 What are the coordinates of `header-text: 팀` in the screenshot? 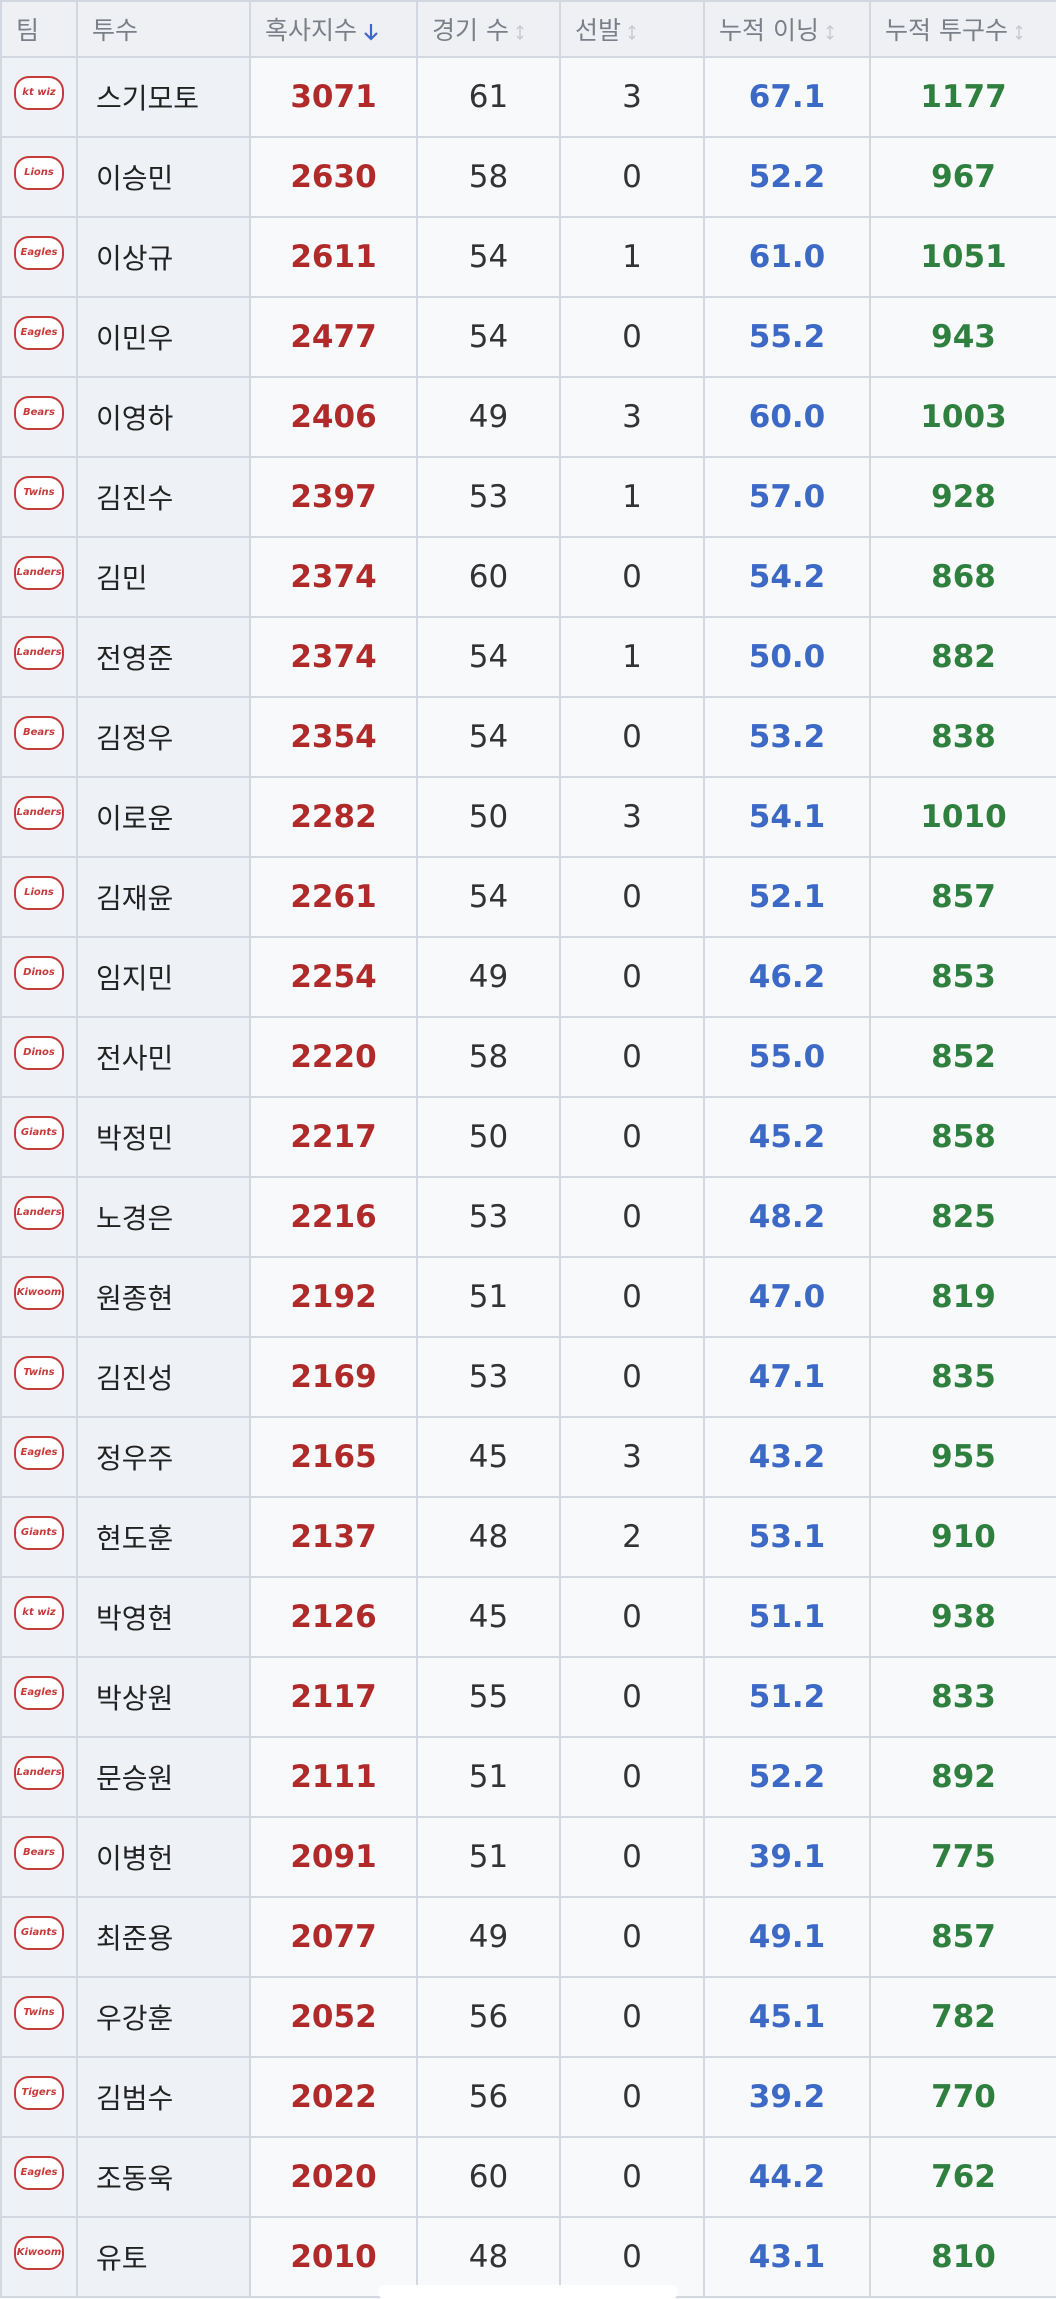 It's located at (28, 30).